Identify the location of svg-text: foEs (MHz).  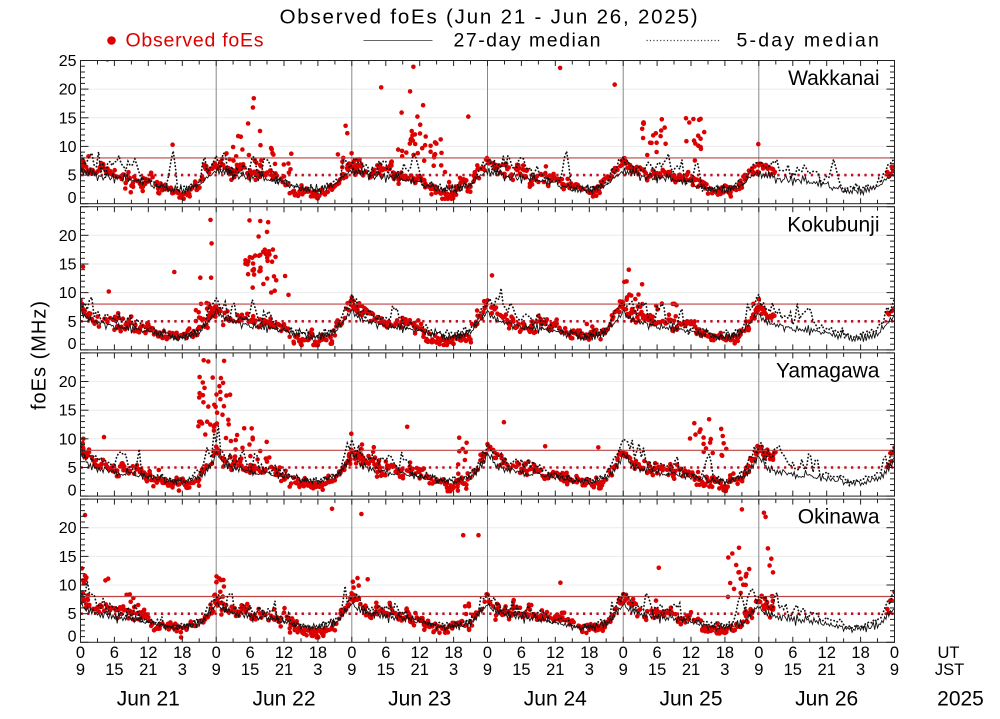
(40, 355).